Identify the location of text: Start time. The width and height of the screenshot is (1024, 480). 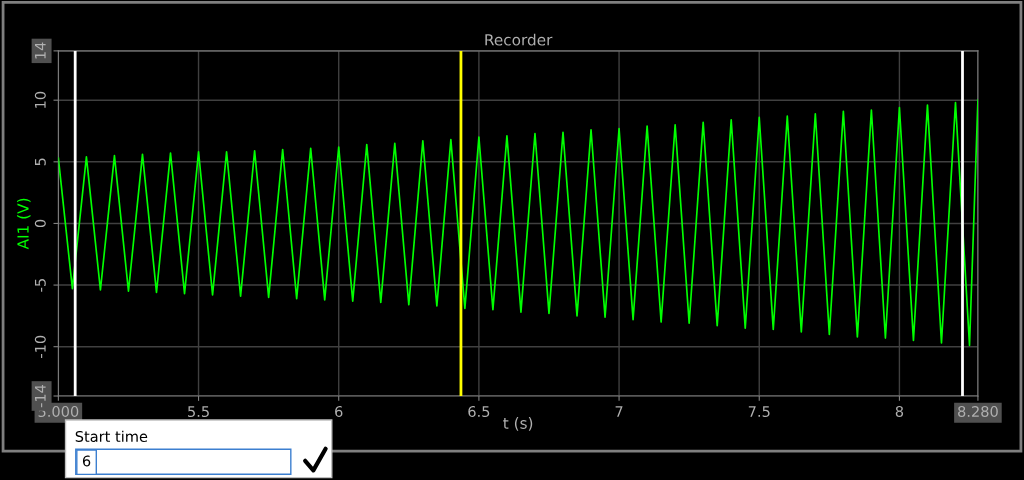
(111, 436).